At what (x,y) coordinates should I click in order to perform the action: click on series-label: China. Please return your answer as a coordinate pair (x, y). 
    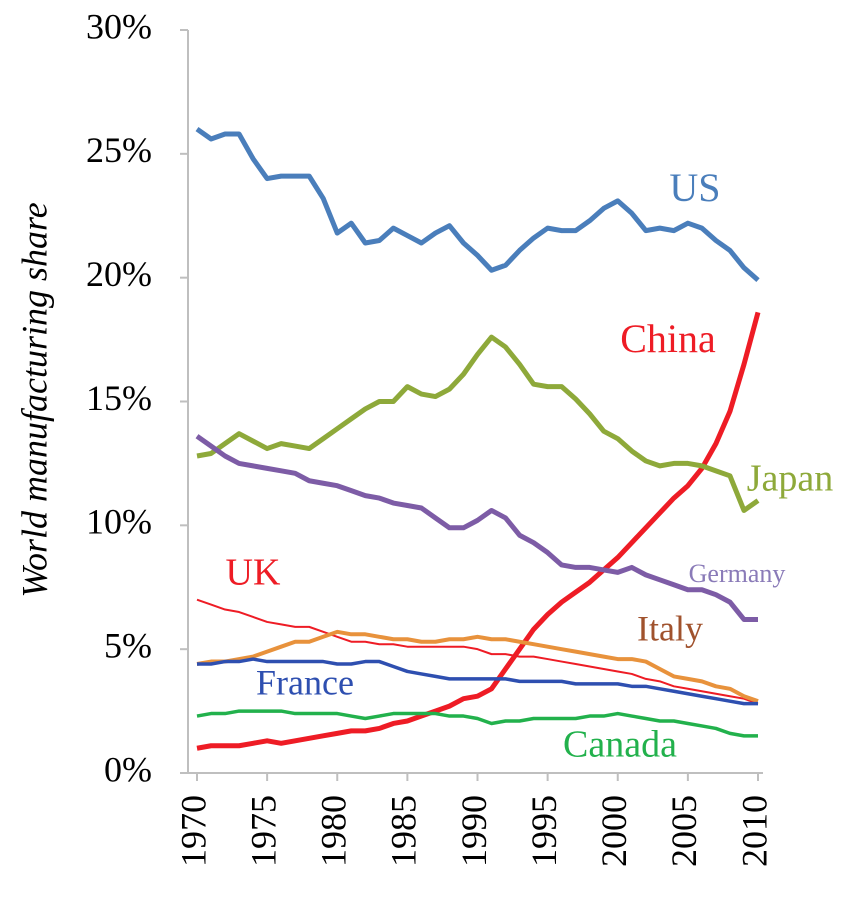
    Looking at the image, I should click on (668, 338).